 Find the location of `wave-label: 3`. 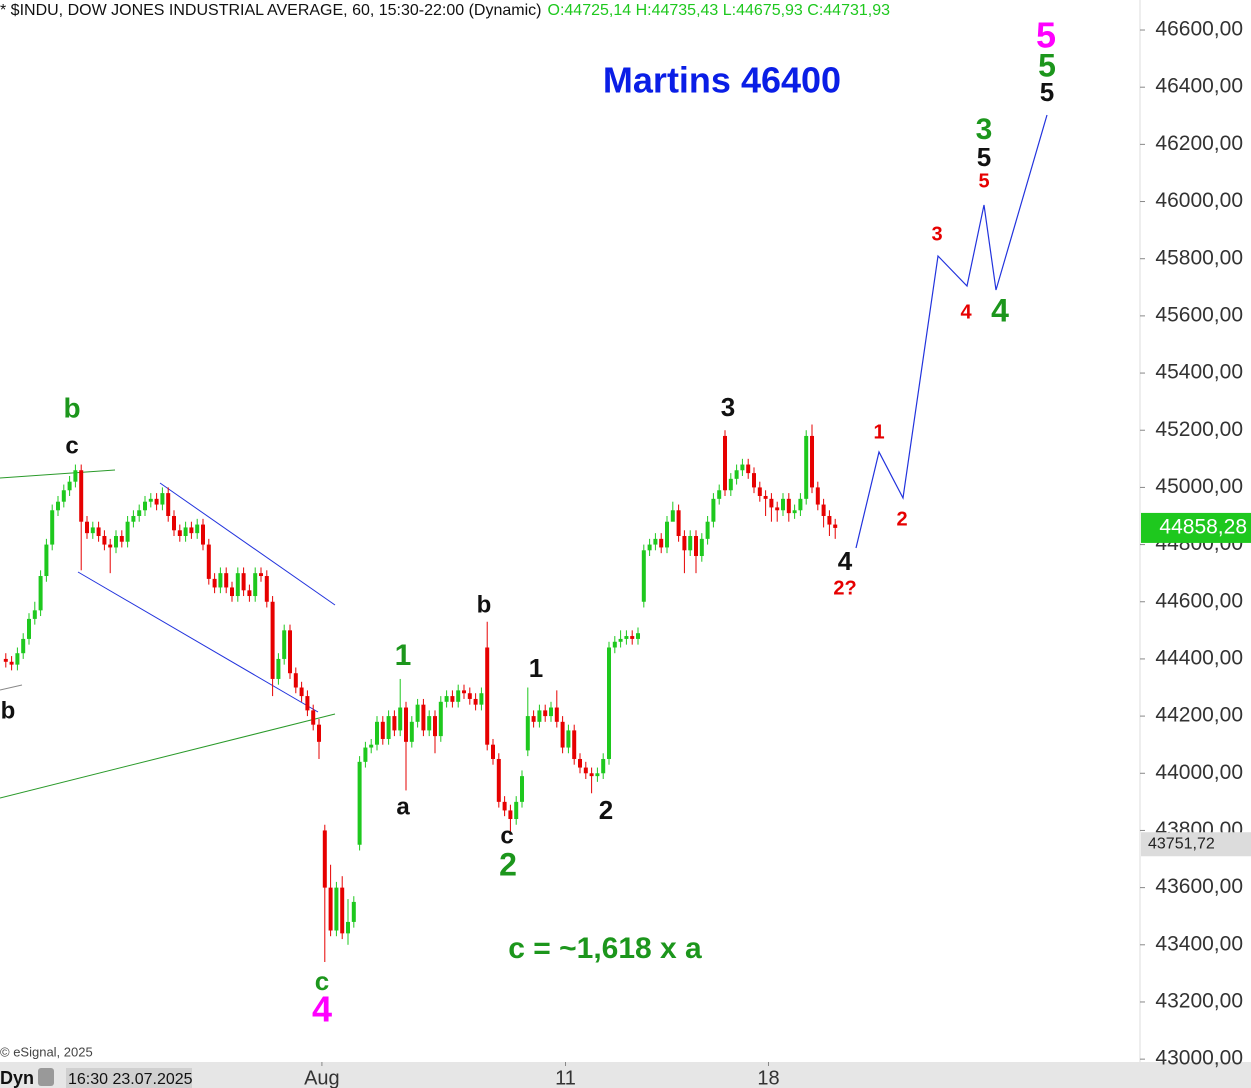

wave-label: 3 is located at coordinates (728, 407).